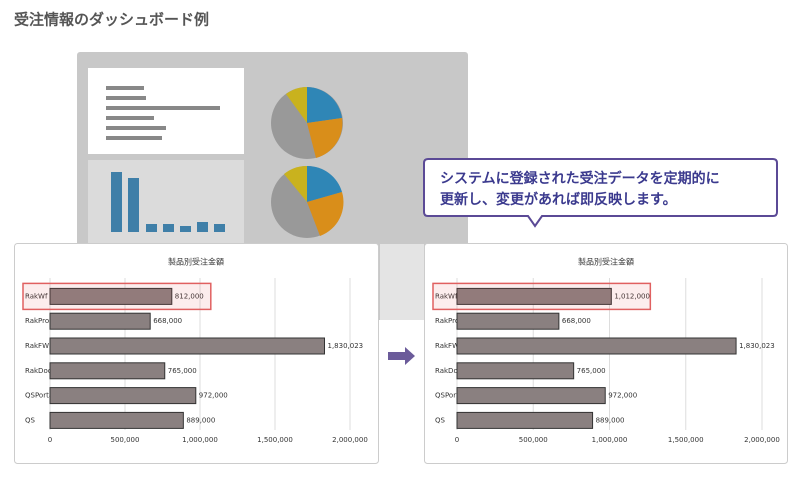 The height and width of the screenshot is (480, 800). I want to click on value-label: 812,000, so click(189, 296).